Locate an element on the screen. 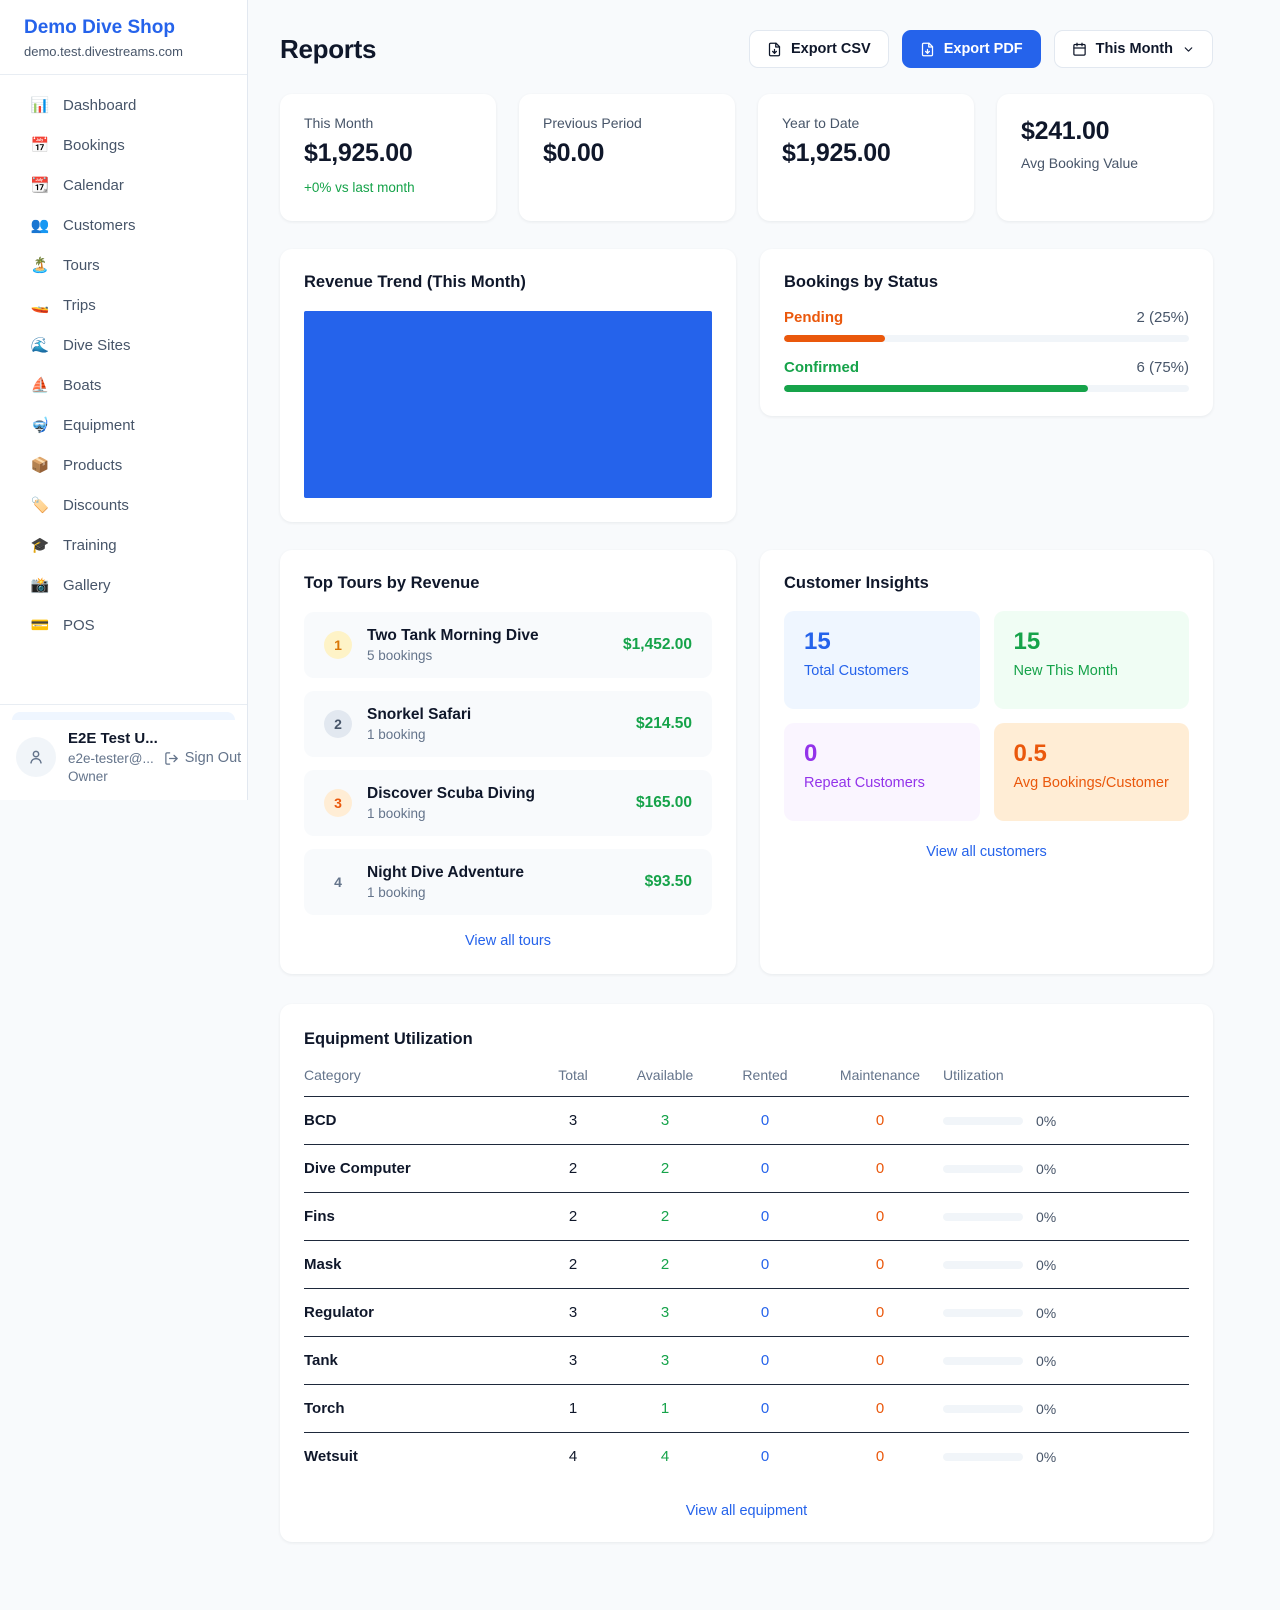  products-package-icon: 📦 is located at coordinates (40, 465).